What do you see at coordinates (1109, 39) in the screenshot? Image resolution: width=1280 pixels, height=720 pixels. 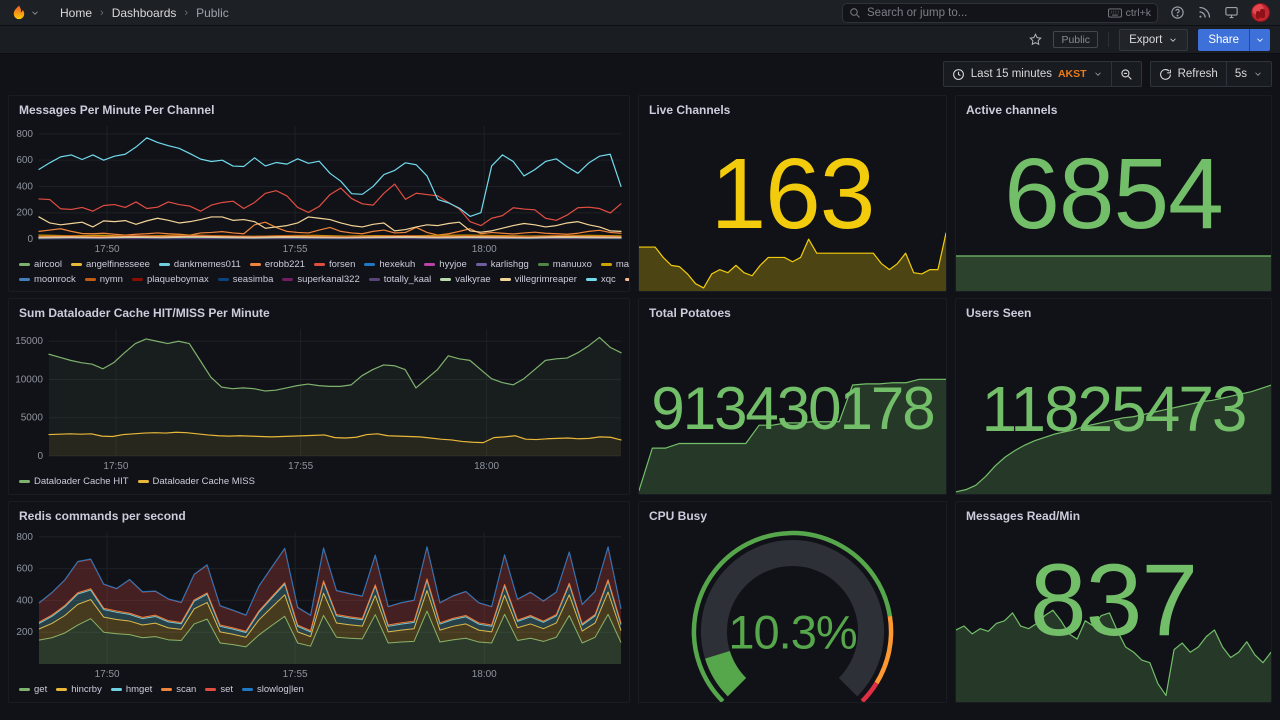 I see `toolbar-divider` at bounding box center [1109, 39].